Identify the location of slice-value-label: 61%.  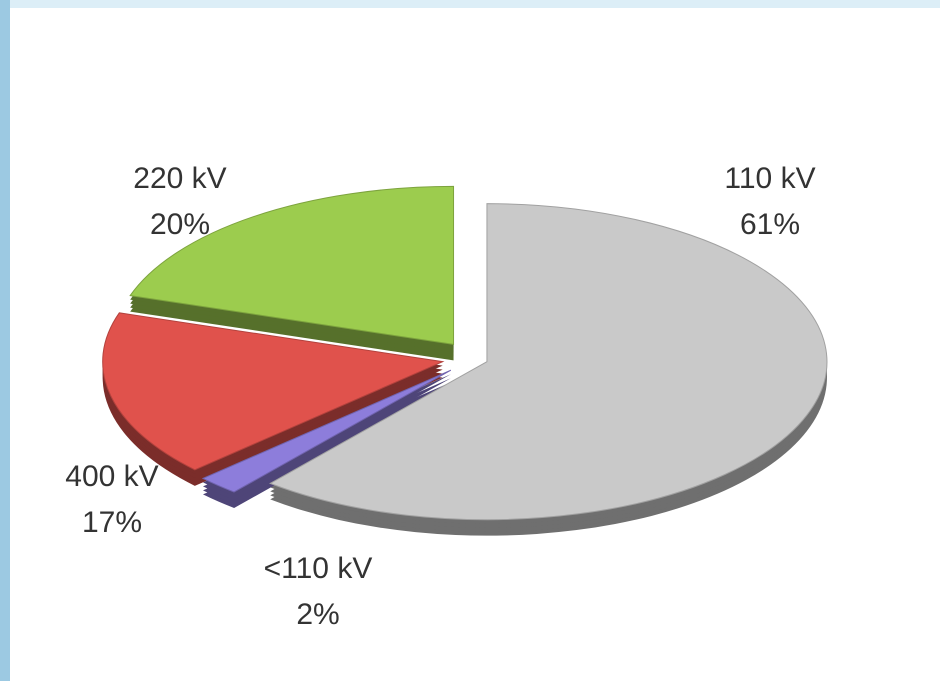
(770, 224).